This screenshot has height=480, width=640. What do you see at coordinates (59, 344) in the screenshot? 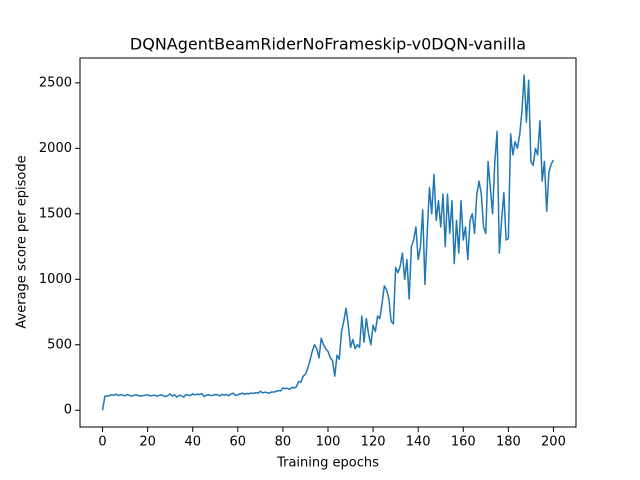
I see `y-tick-label: 500` at bounding box center [59, 344].